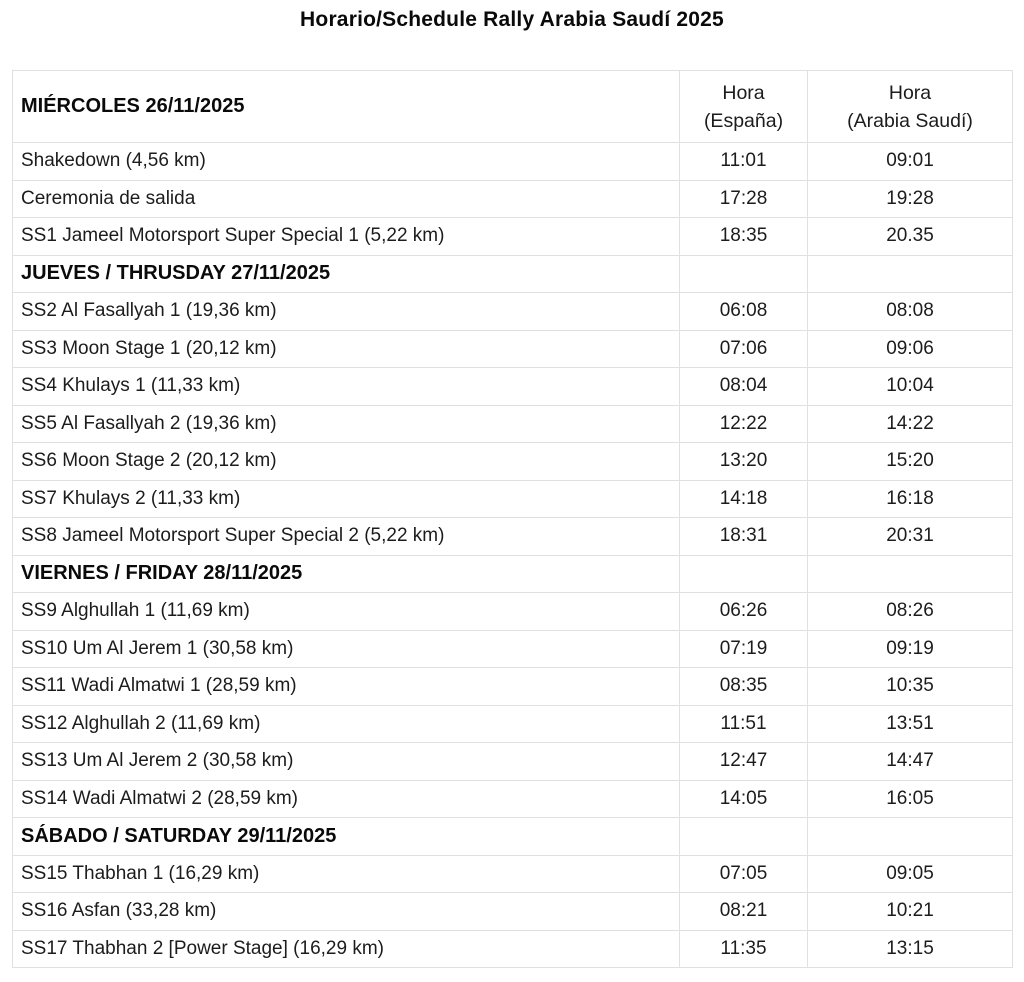 This screenshot has height=982, width=1024. I want to click on table-row: SS15 Thabhan 1 (16,29 km) 07:05 09:05, so click(512, 873).